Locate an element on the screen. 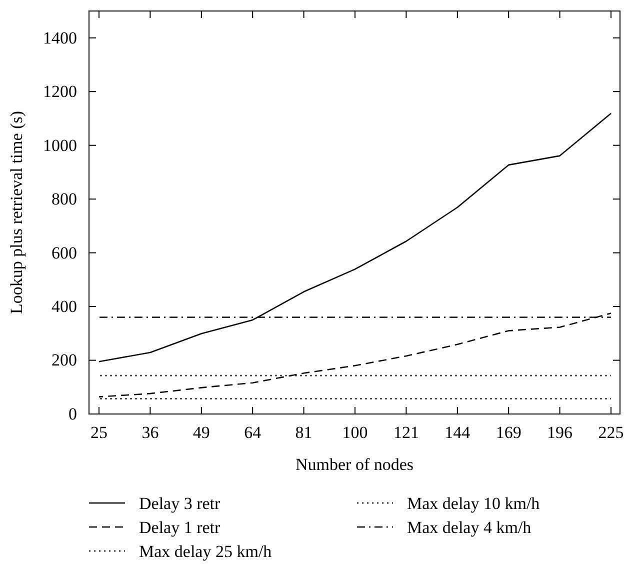 The height and width of the screenshot is (576, 624). y-tick-label: 400 is located at coordinates (64, 306).